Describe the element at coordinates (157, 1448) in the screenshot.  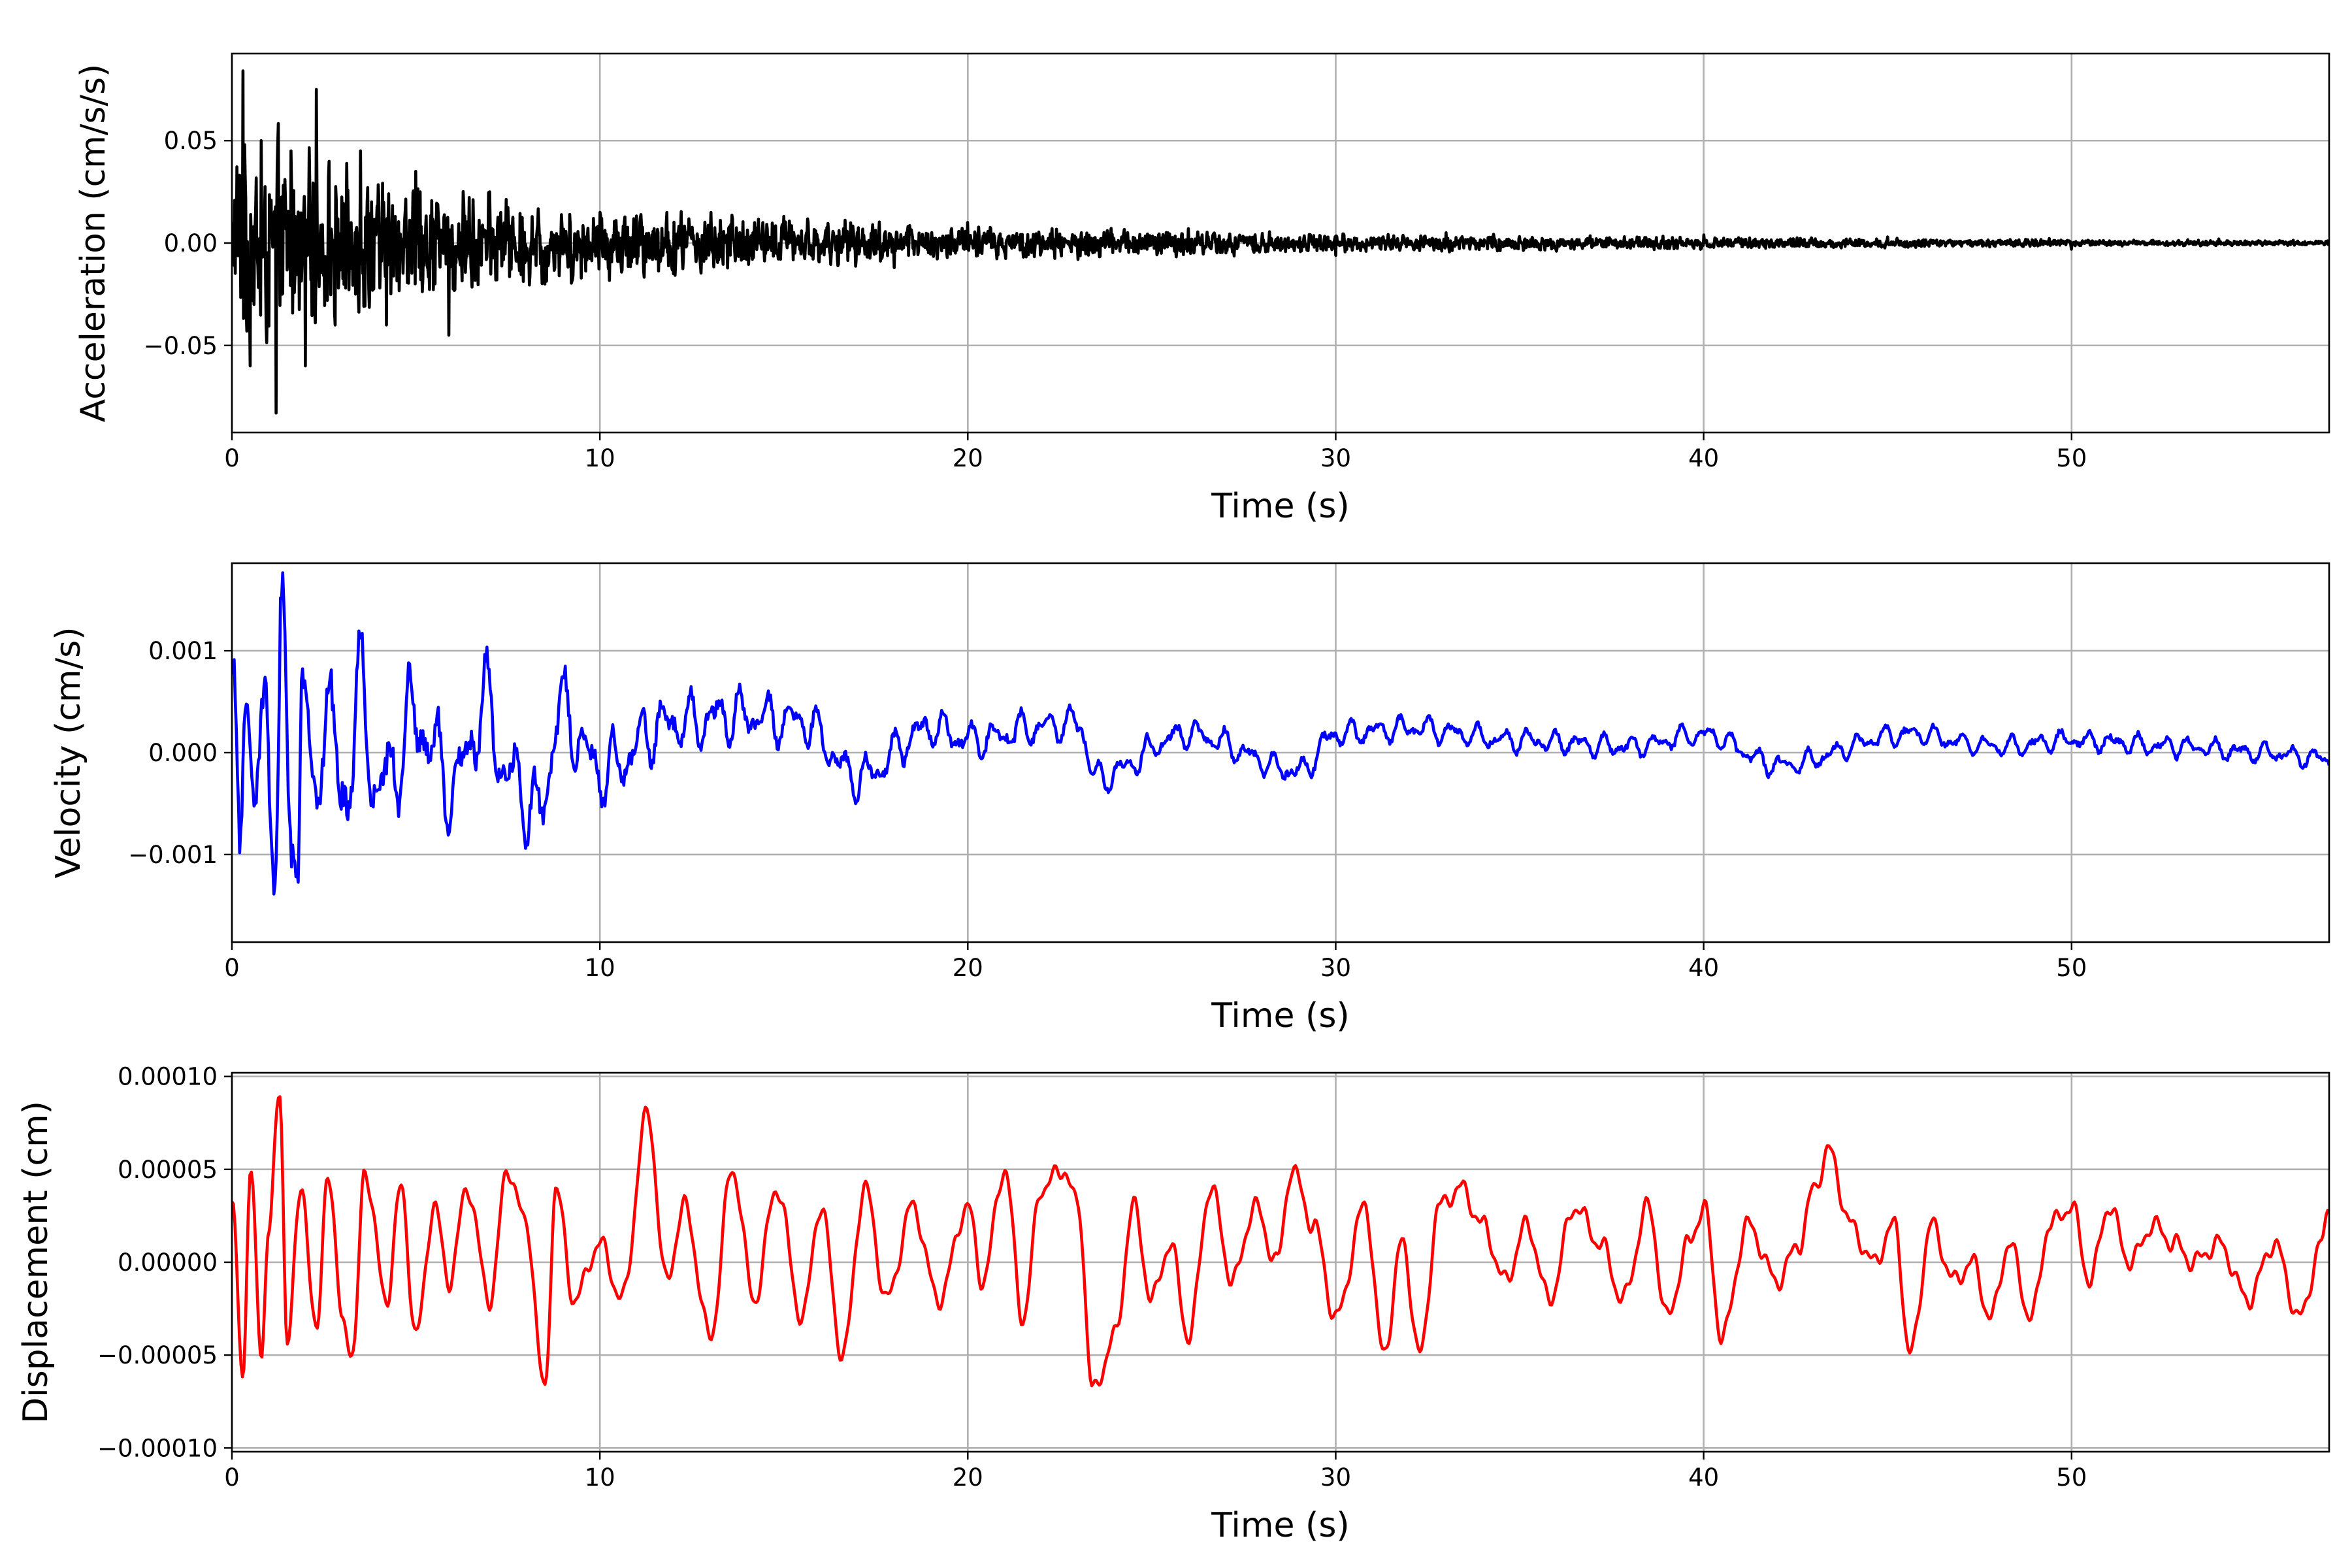
I see `displacement-y-tick-label: −0.00010` at that location.